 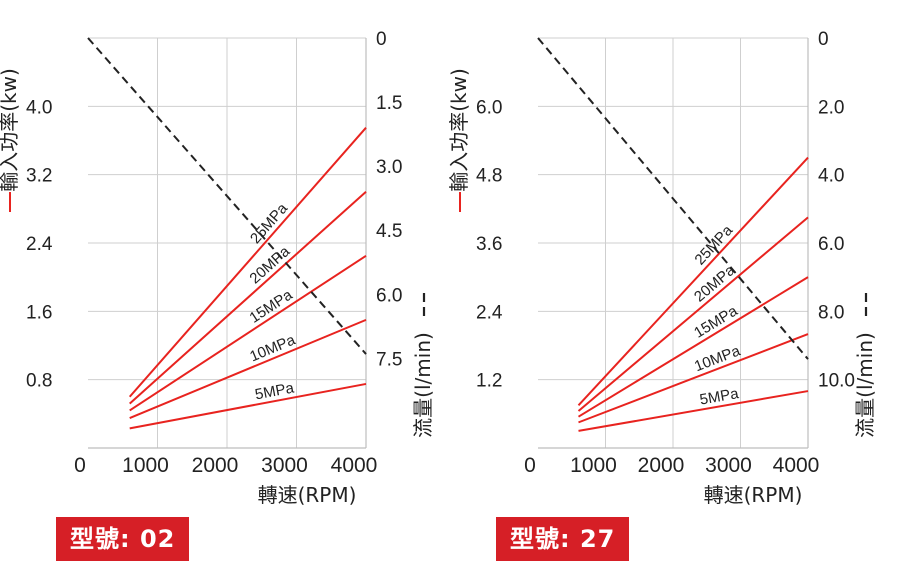 What do you see at coordinates (831, 176) in the screenshot?
I see `right-tick-label: 4.0` at bounding box center [831, 176].